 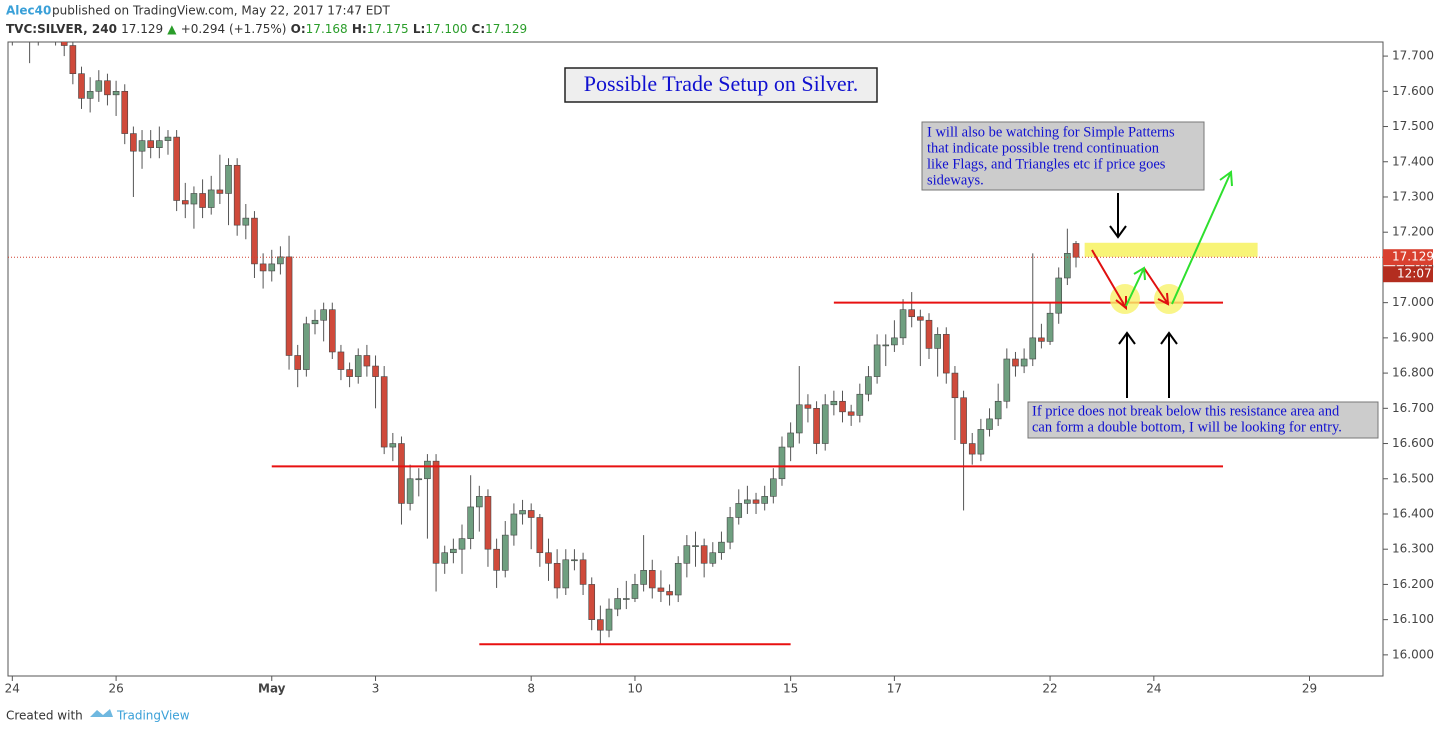 I want to click on price-tag, so click(x=1408, y=257).